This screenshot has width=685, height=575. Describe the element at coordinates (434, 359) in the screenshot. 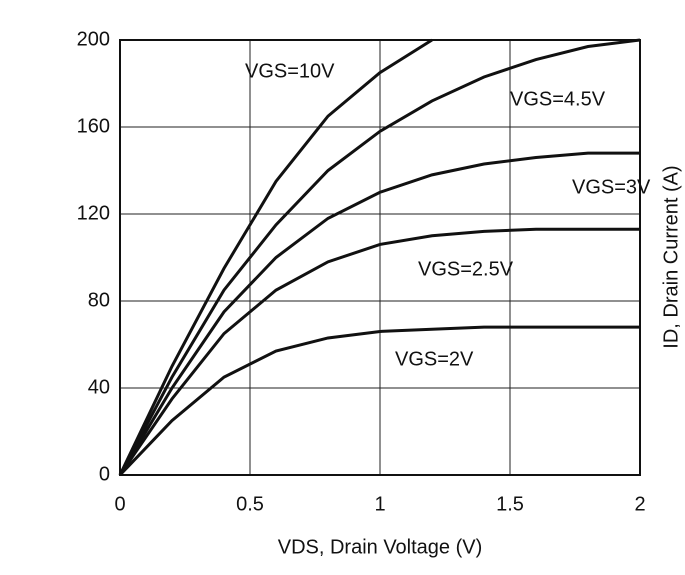

I see `legend-label: VGS=2V` at that location.